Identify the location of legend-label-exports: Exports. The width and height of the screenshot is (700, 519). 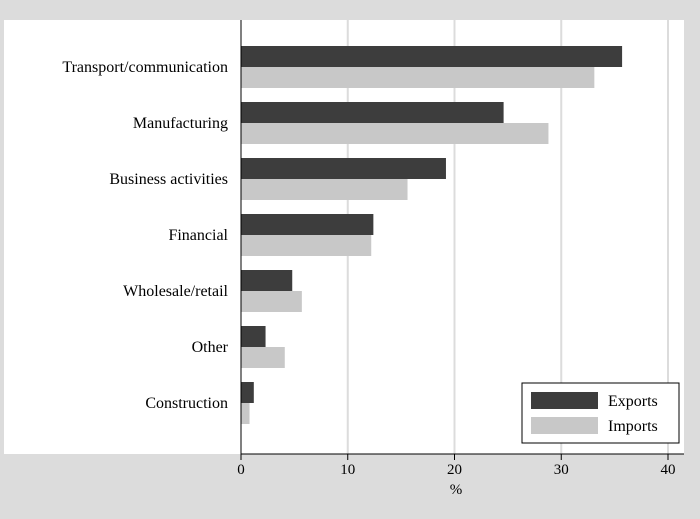
(633, 401).